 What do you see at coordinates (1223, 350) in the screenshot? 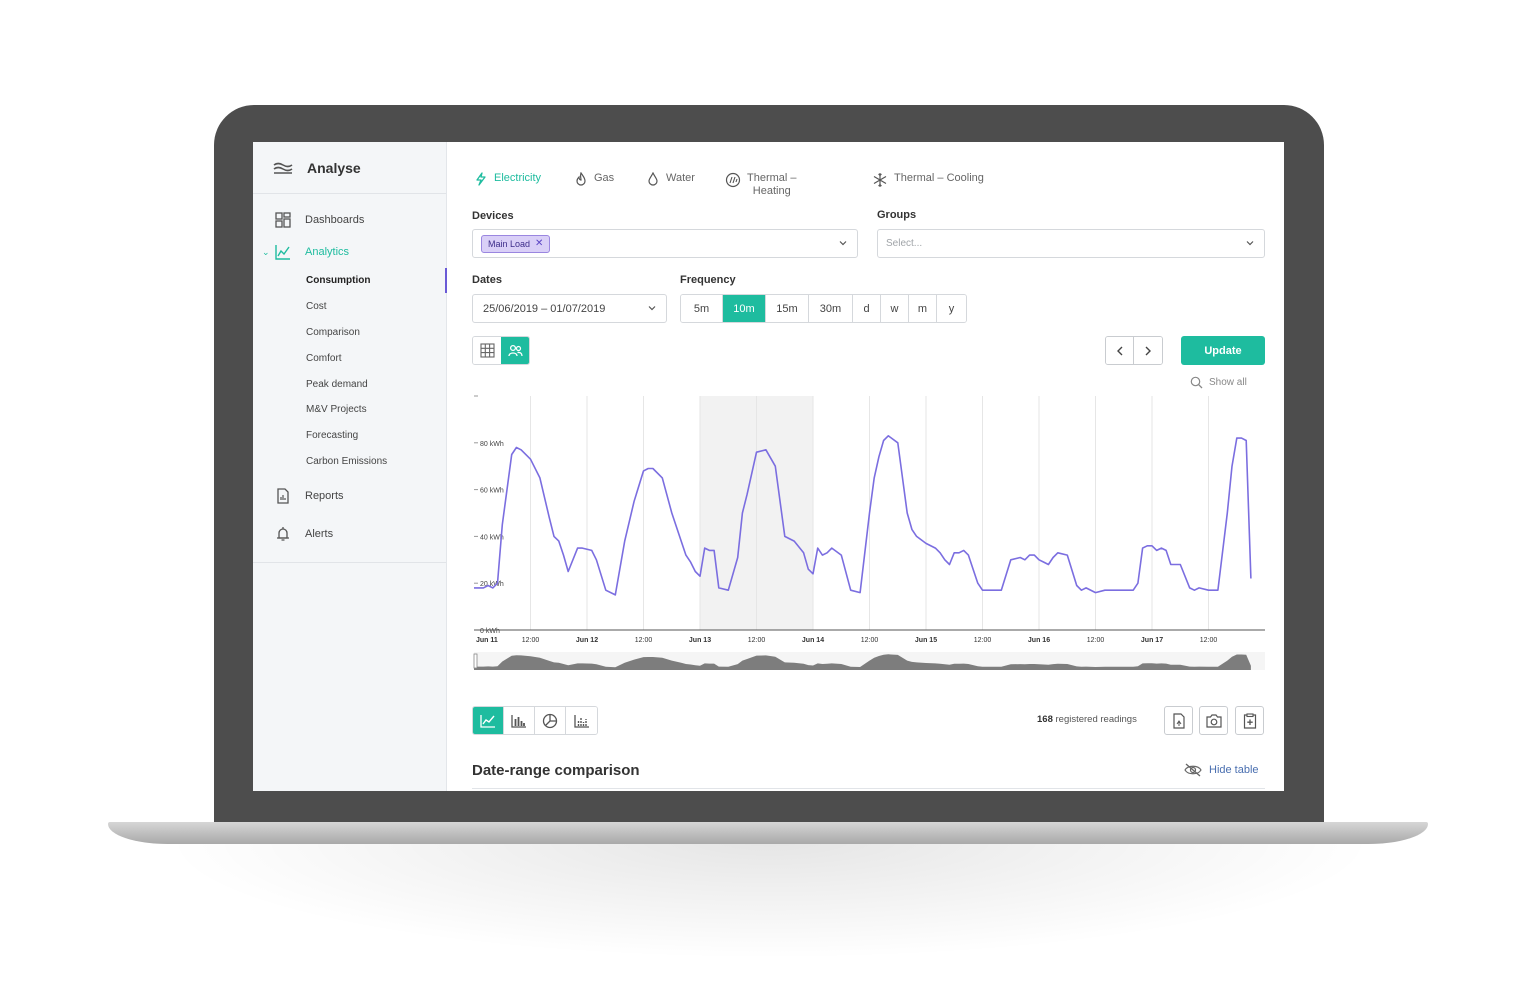
I see `update-button: Update` at bounding box center [1223, 350].